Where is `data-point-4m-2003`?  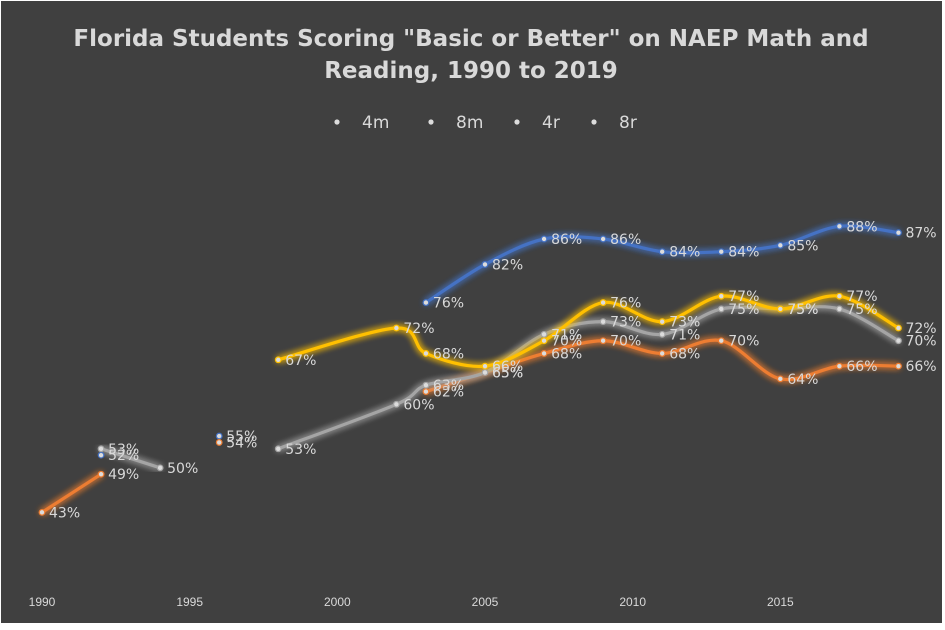
data-point-4m-2003 is located at coordinates (426, 302).